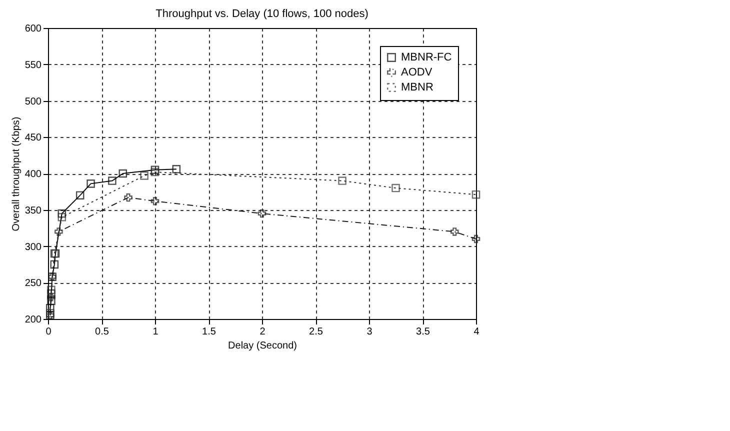  What do you see at coordinates (33, 210) in the screenshot?
I see `y-tick-label: 350` at bounding box center [33, 210].